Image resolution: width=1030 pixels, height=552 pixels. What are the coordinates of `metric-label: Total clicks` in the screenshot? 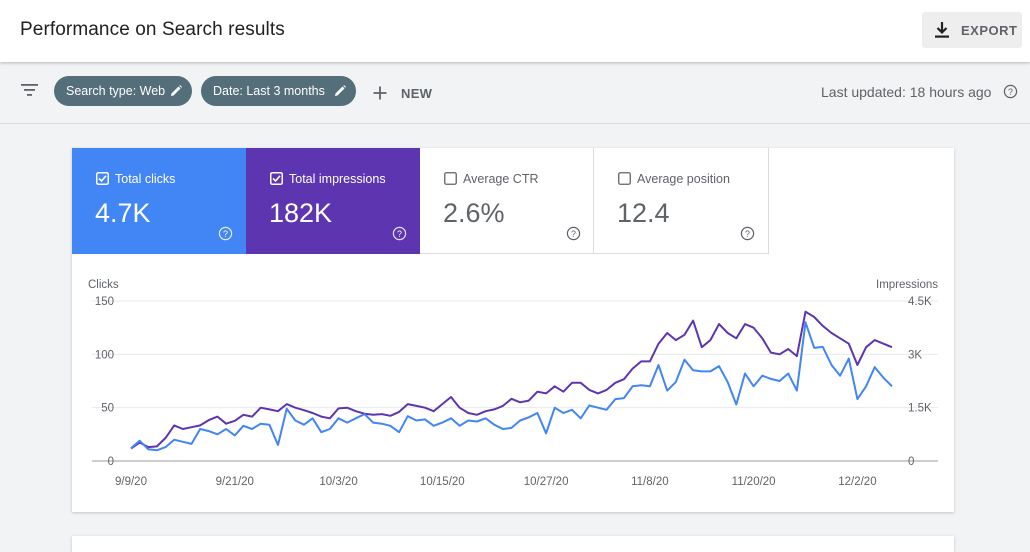 It's located at (145, 179).